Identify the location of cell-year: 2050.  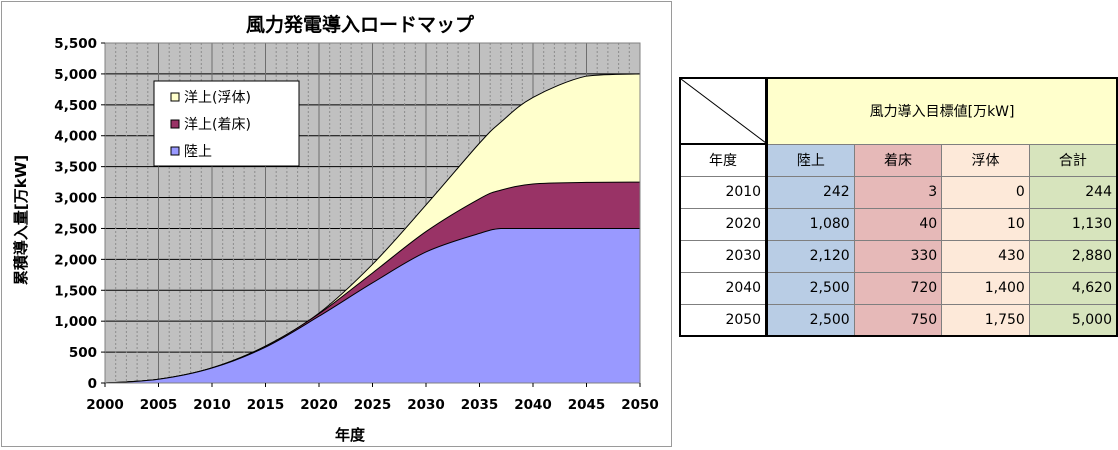
(724, 320).